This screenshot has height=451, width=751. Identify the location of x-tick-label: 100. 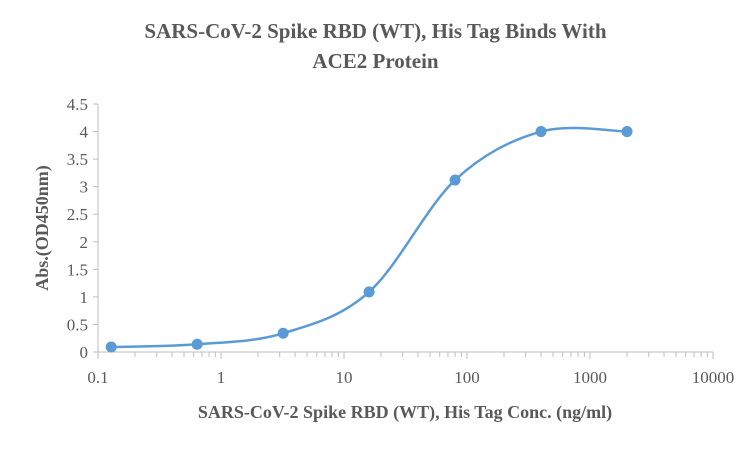
(467, 377).